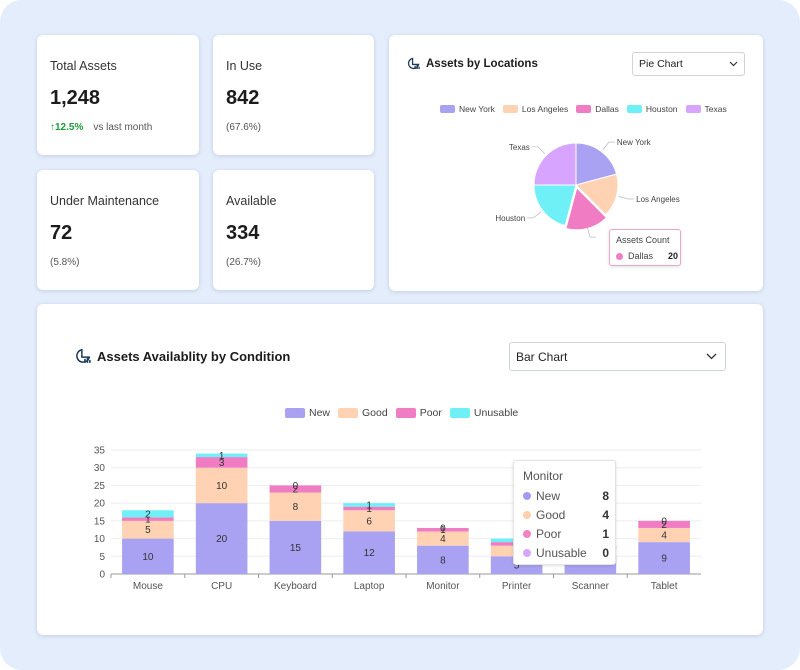 The height and width of the screenshot is (670, 800). What do you see at coordinates (566, 515) in the screenshot?
I see `tooltip-row-good: Good 4` at bounding box center [566, 515].